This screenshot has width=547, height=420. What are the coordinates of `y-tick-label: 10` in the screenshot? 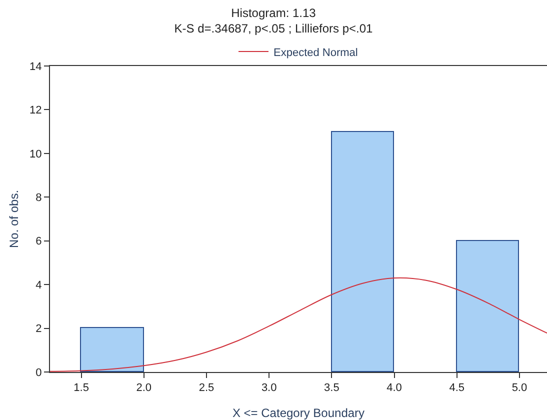 It's located at (36, 154).